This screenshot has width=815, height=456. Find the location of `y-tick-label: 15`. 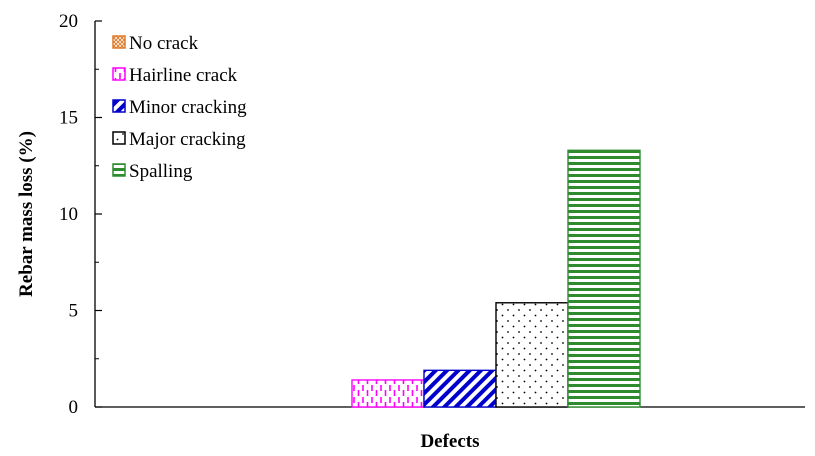

y-tick-label: 15 is located at coordinates (68, 118).